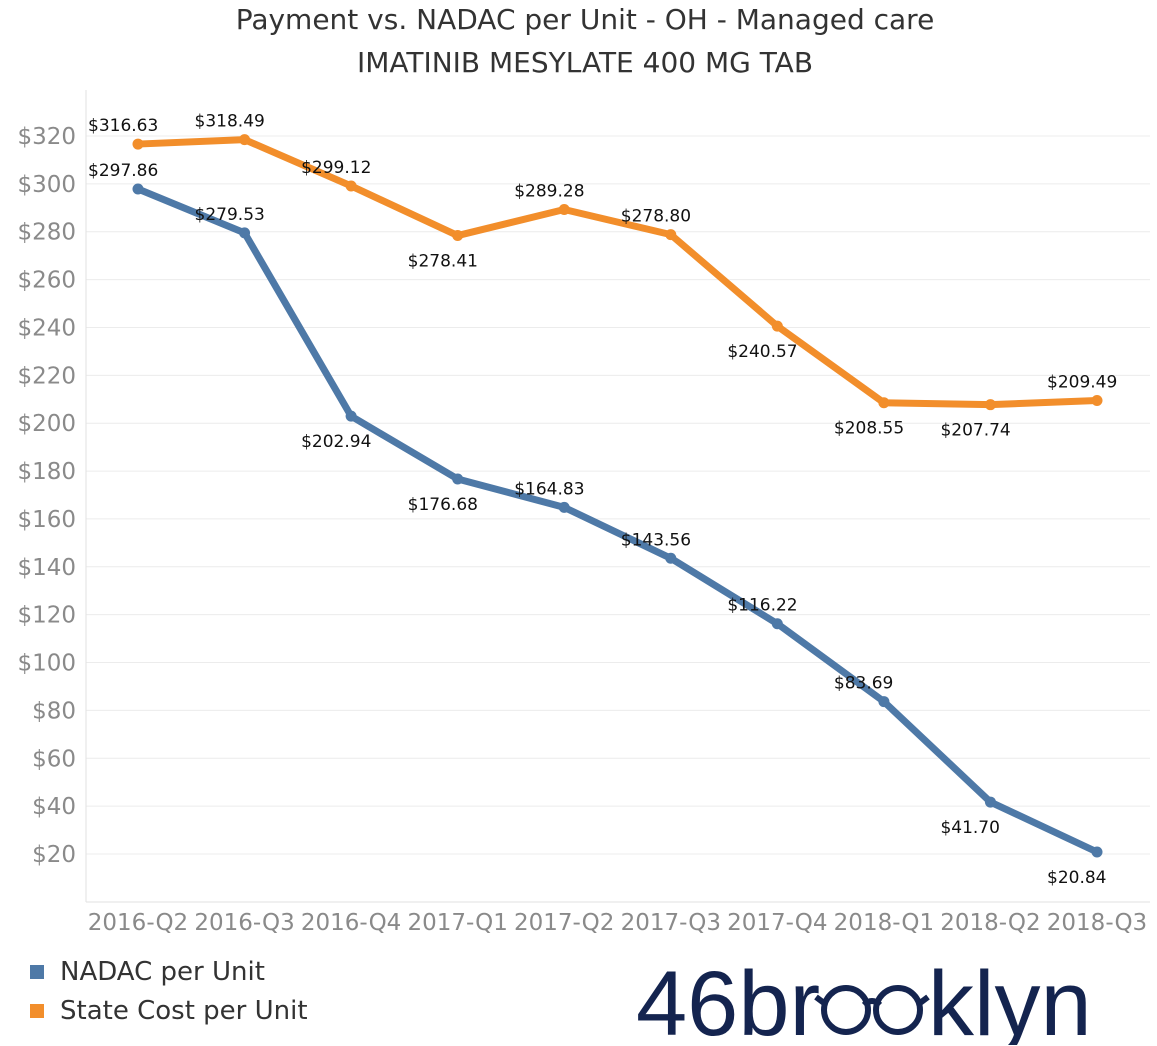  What do you see at coordinates (54, 855) in the screenshot?
I see `y-tick-label: $20` at bounding box center [54, 855].